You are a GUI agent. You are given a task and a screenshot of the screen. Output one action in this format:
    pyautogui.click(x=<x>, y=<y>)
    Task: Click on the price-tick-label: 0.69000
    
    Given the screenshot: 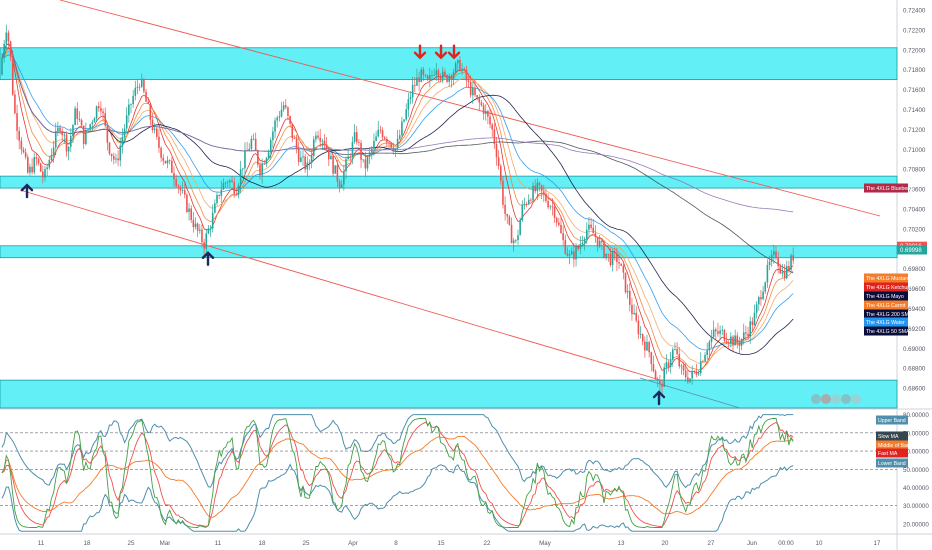 What is the action you would take?
    pyautogui.click(x=914, y=349)
    